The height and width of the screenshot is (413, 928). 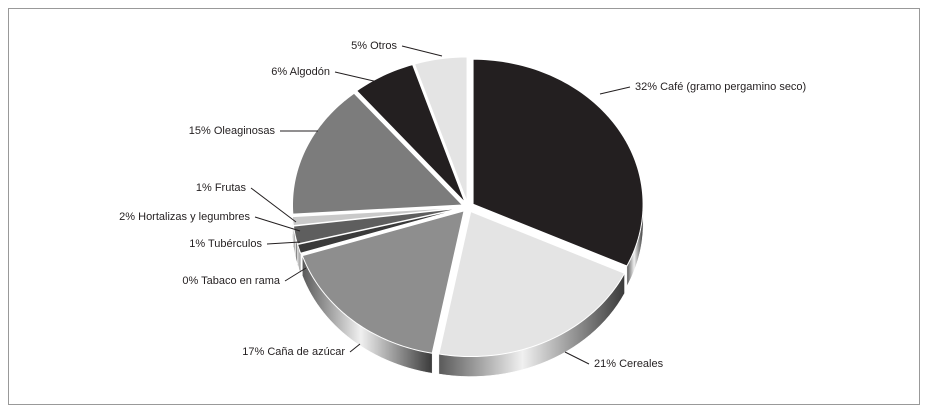 I want to click on slice-label: 17% Caña de azúcar, so click(x=293, y=352).